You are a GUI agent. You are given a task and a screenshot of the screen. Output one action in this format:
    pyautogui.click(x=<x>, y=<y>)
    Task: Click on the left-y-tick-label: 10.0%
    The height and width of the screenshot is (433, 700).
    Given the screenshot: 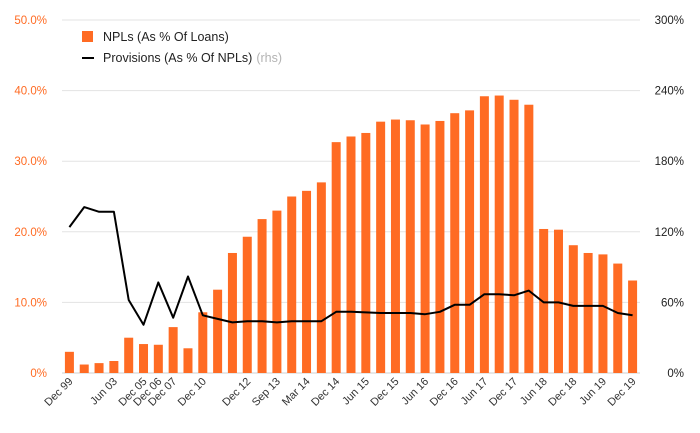 What is the action you would take?
    pyautogui.click(x=30, y=303)
    